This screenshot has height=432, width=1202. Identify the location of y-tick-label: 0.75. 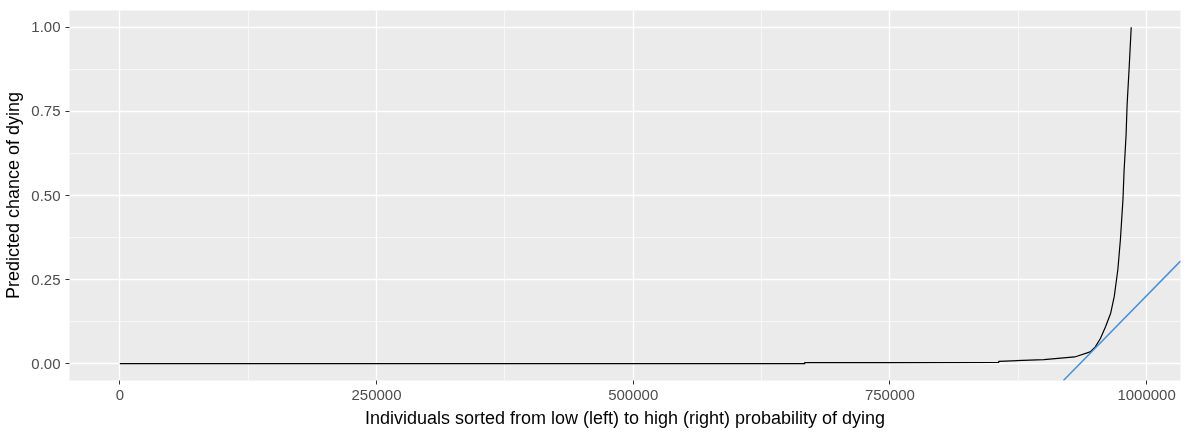
(46, 111).